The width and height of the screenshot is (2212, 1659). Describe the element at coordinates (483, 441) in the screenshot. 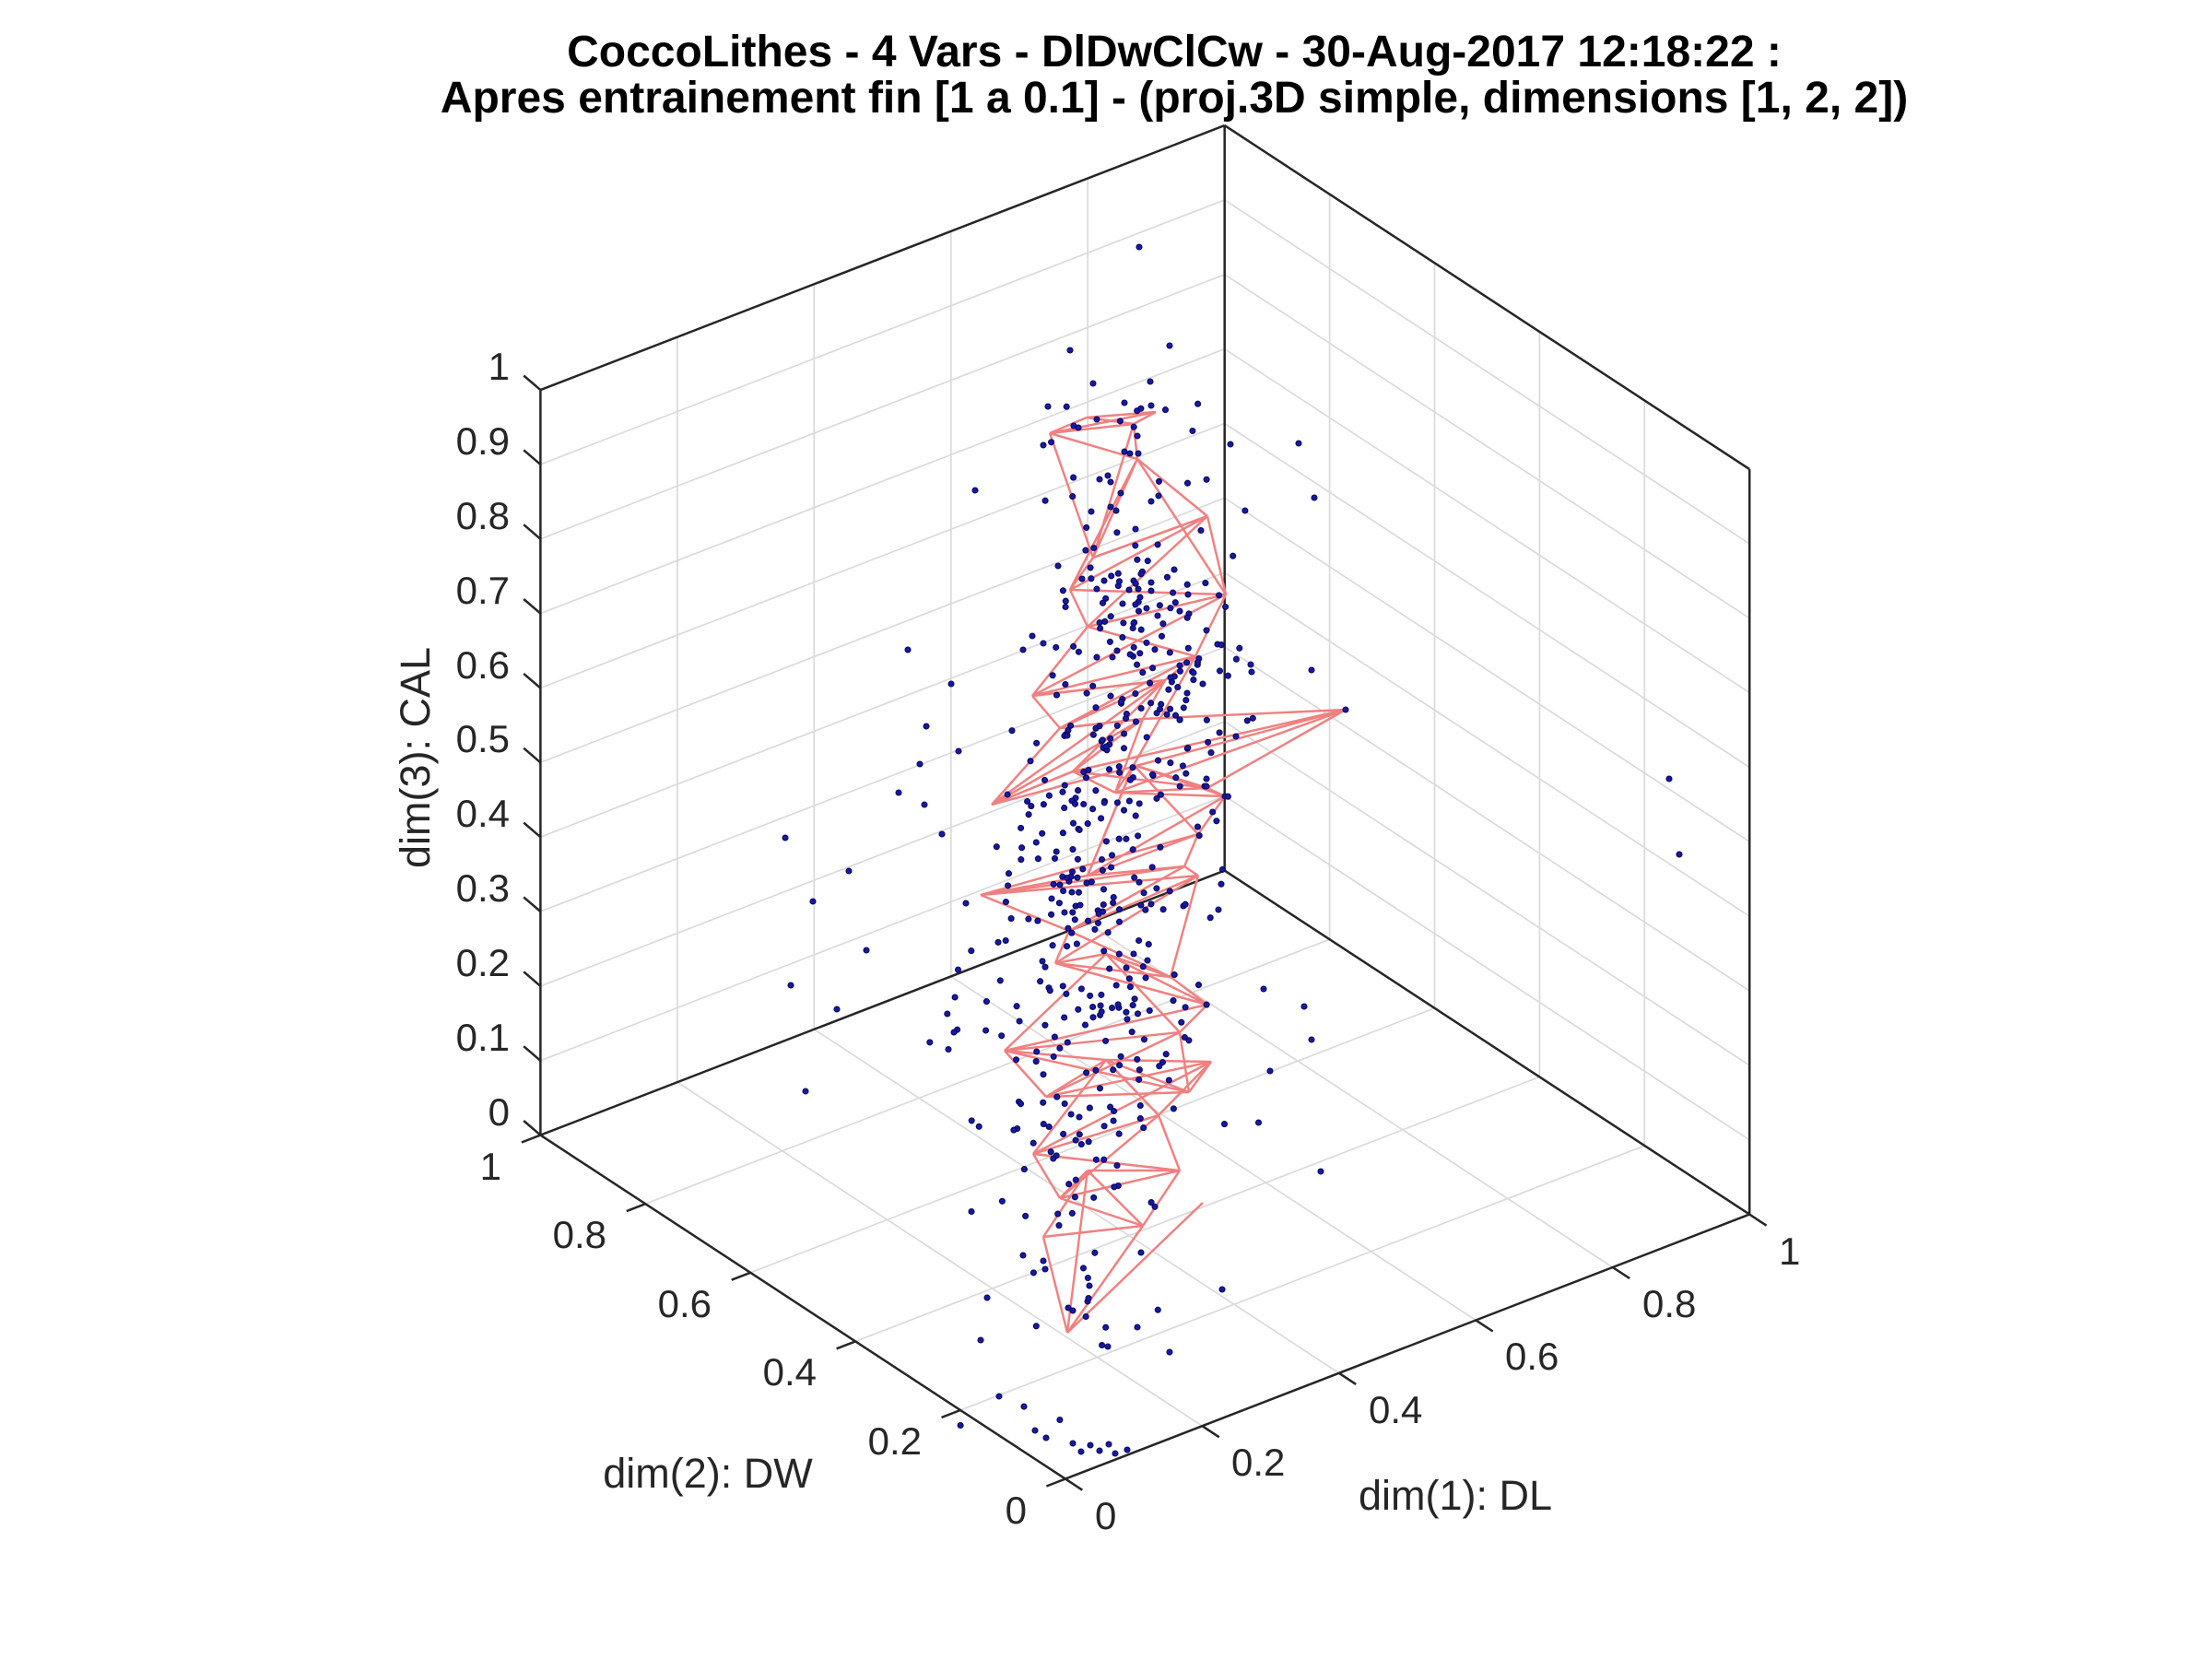

I see `svg-text: 0.9` at that location.